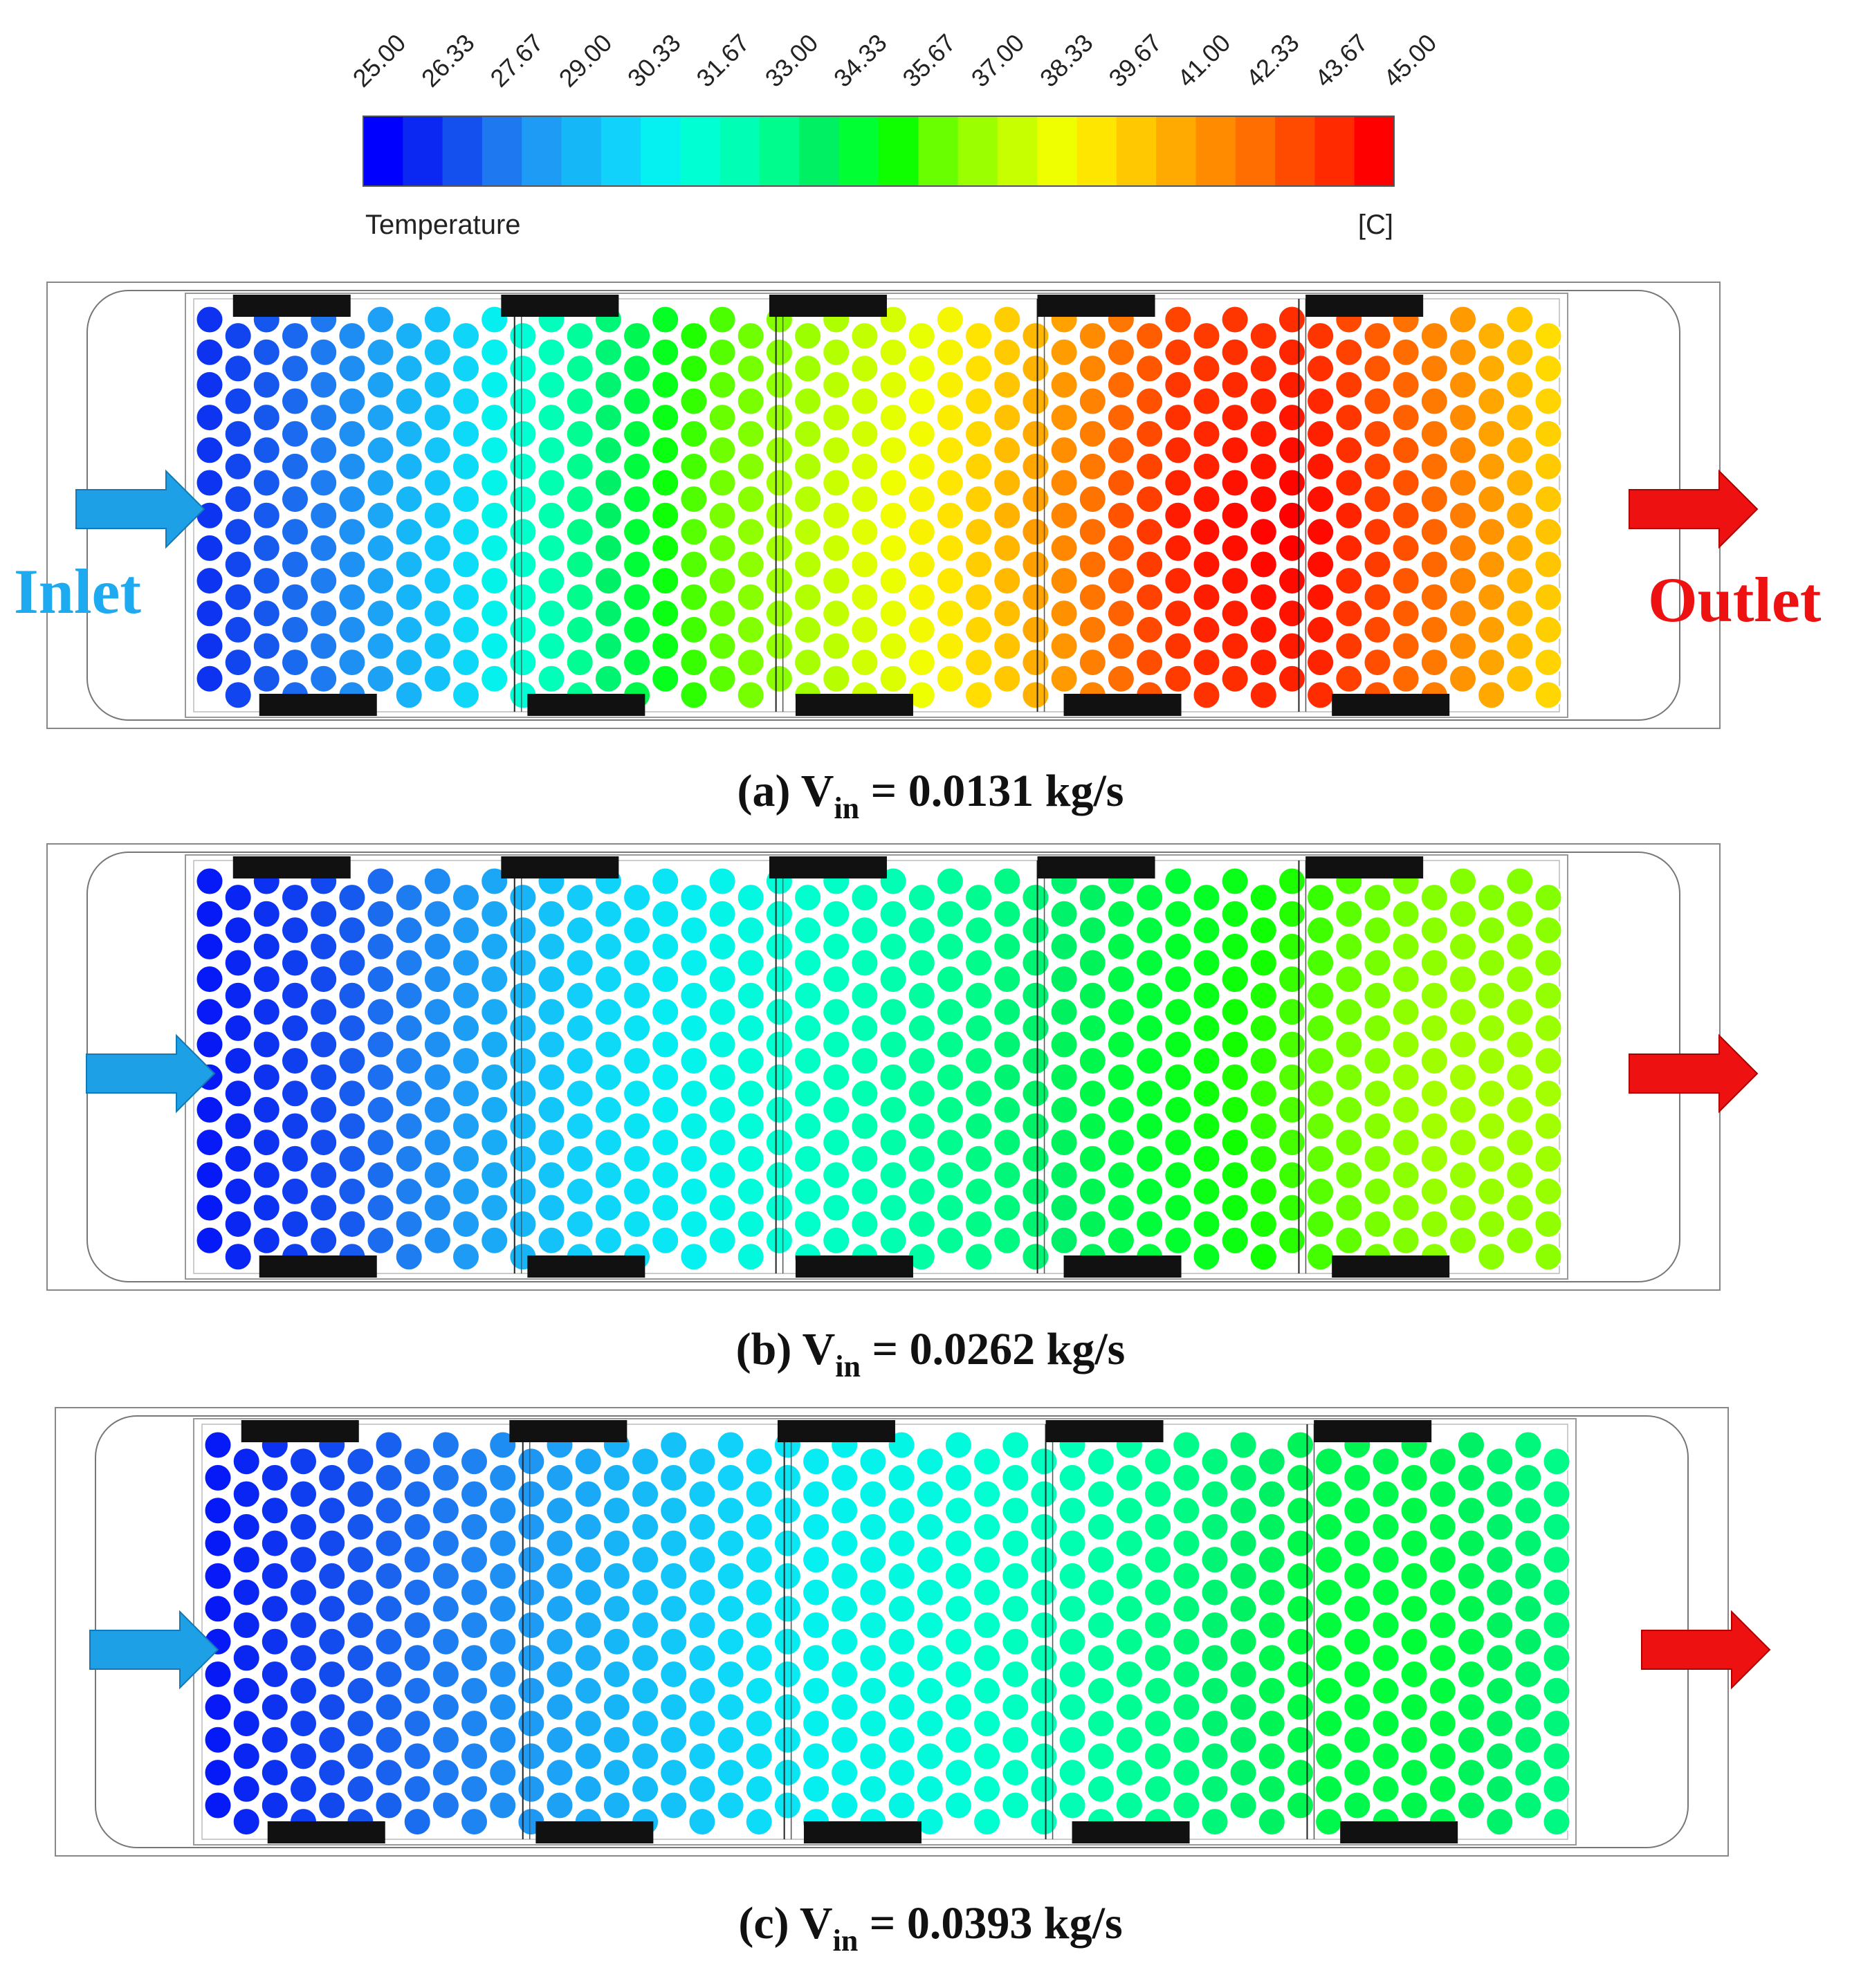  Describe the element at coordinates (1131, 1832) in the screenshot. I see `bottom-clamp` at that location.